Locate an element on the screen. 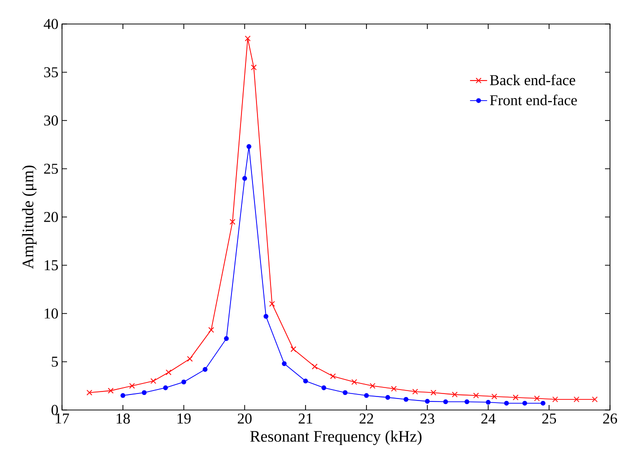  x-tick-label: 18 is located at coordinates (123, 419).